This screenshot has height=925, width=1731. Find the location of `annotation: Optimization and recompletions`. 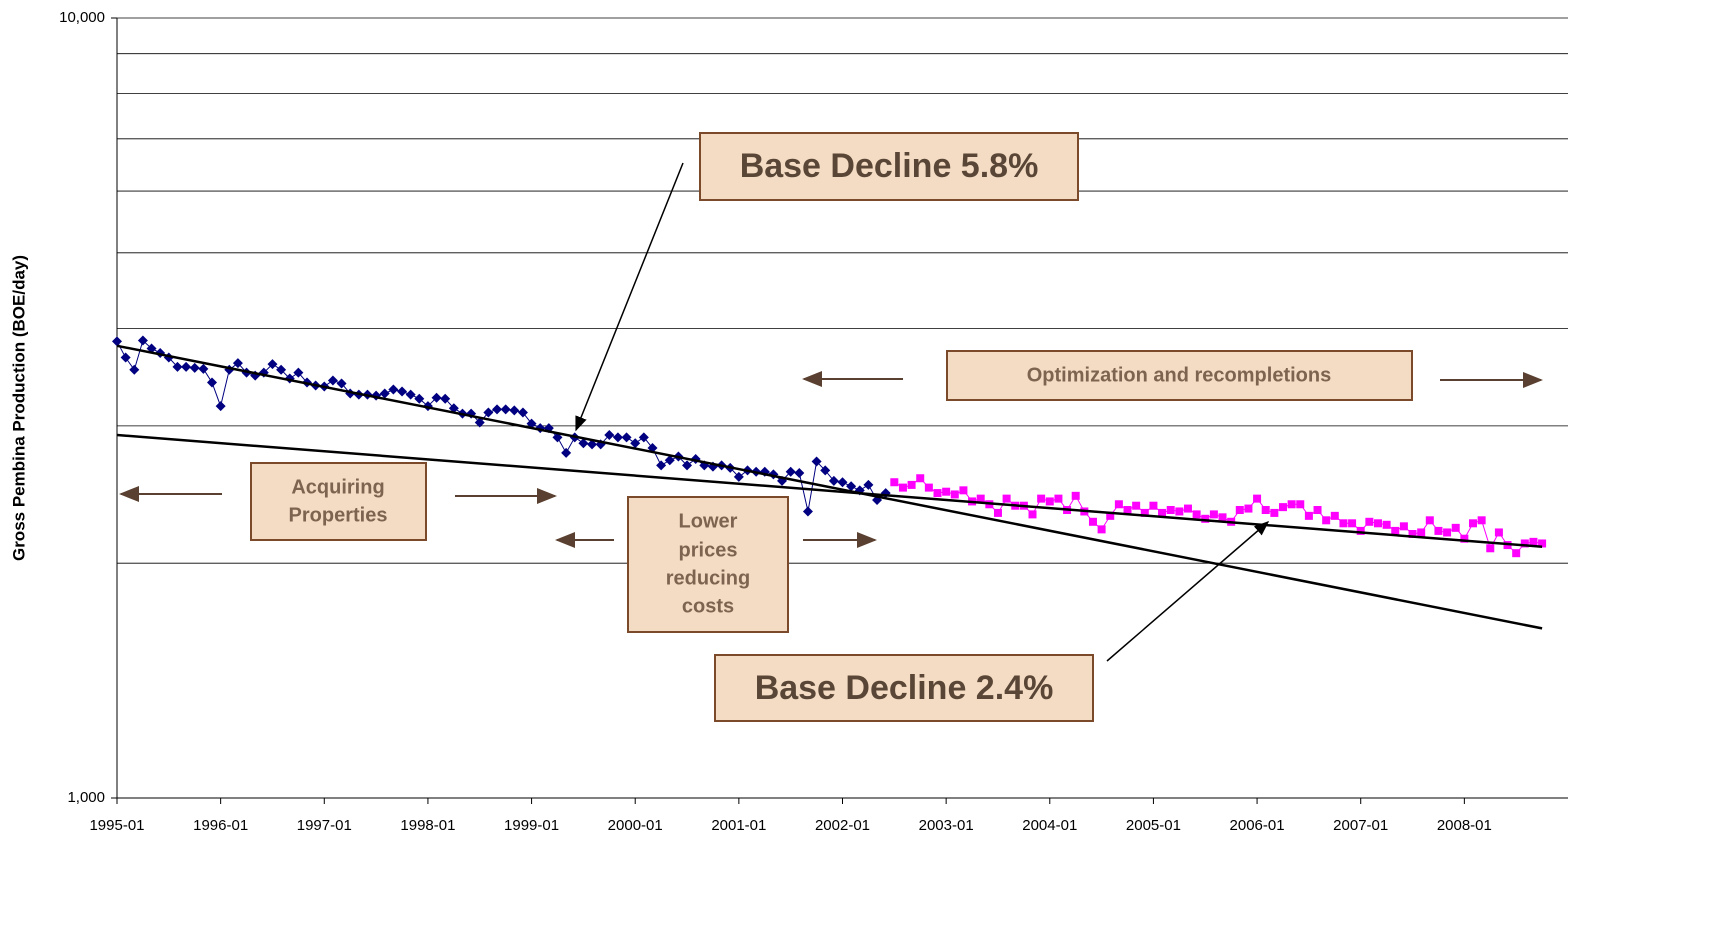

annotation: Optimization and recompletions is located at coordinates (1179, 375).